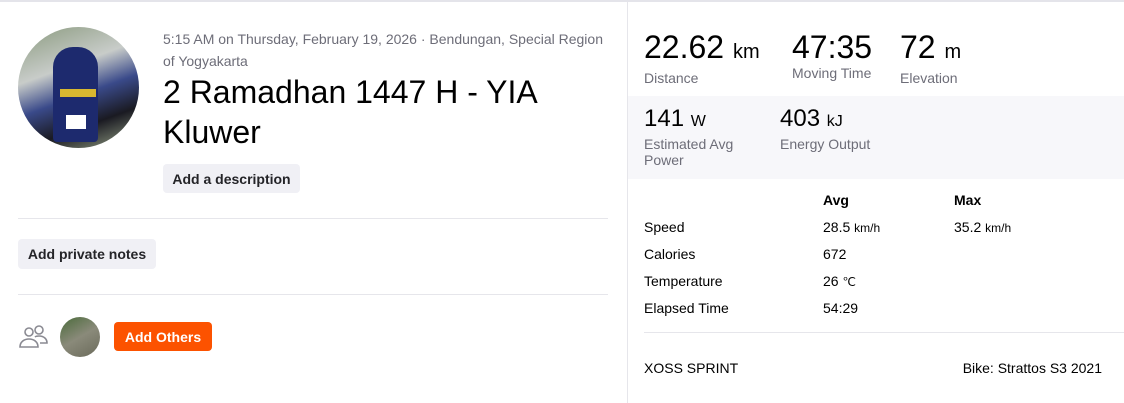 This screenshot has height=403, width=1124. Describe the element at coordinates (33, 338) in the screenshot. I see `people-icon` at that location.